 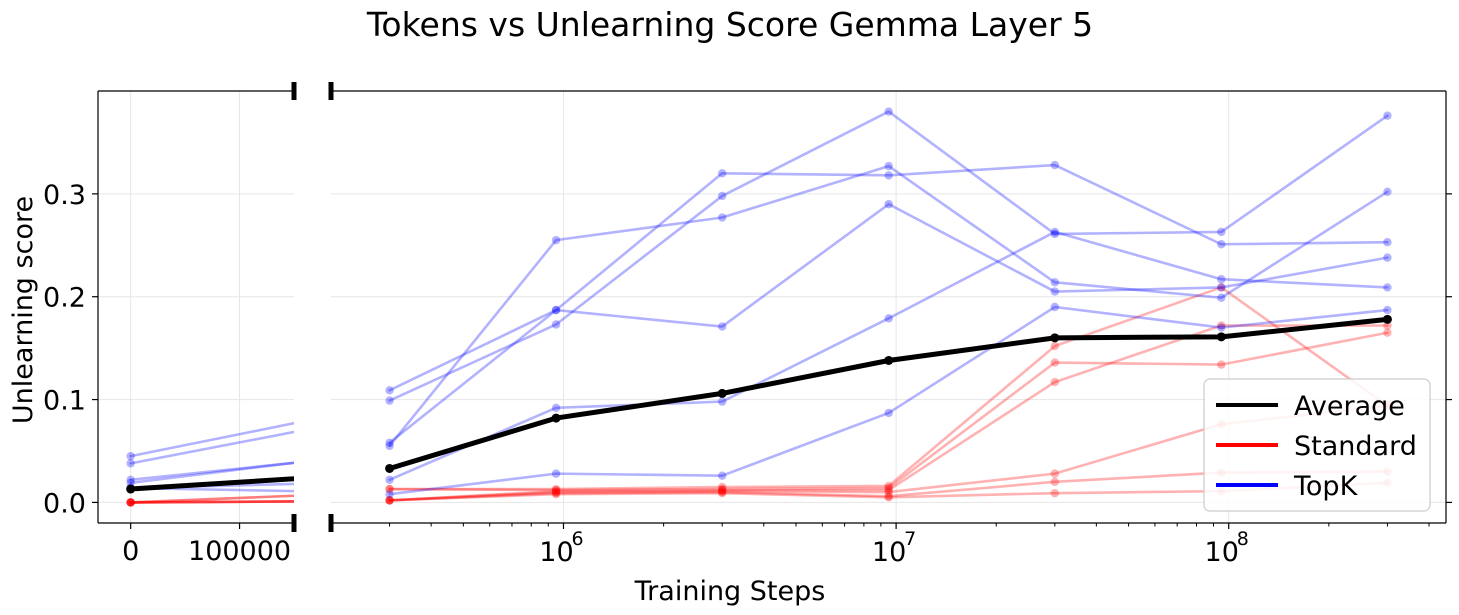 What do you see at coordinates (1355, 446) in the screenshot?
I see `legend-label: Standard` at bounding box center [1355, 446].